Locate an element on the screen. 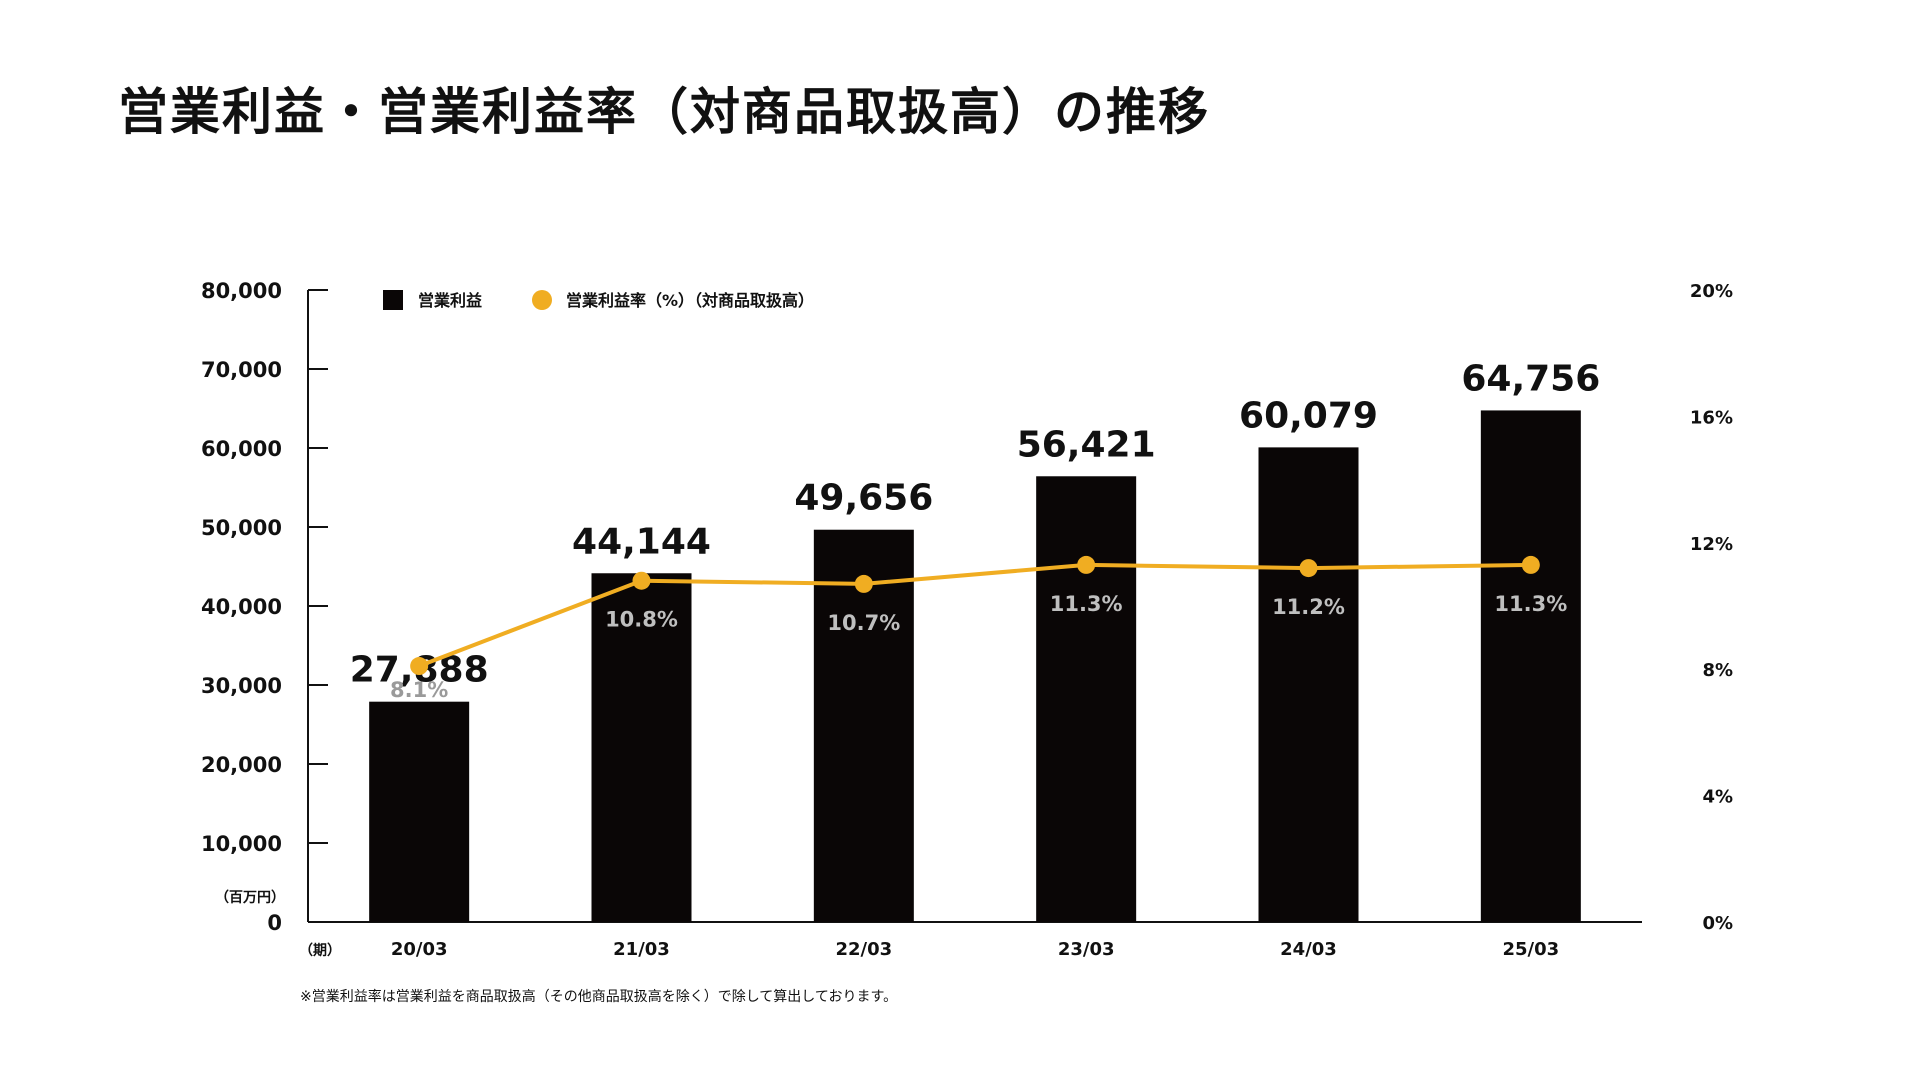 The width and height of the screenshot is (1920, 1080). page-title: 営業利益・営業利益率（対商品取扱高）の推移 is located at coordinates (664, 112).